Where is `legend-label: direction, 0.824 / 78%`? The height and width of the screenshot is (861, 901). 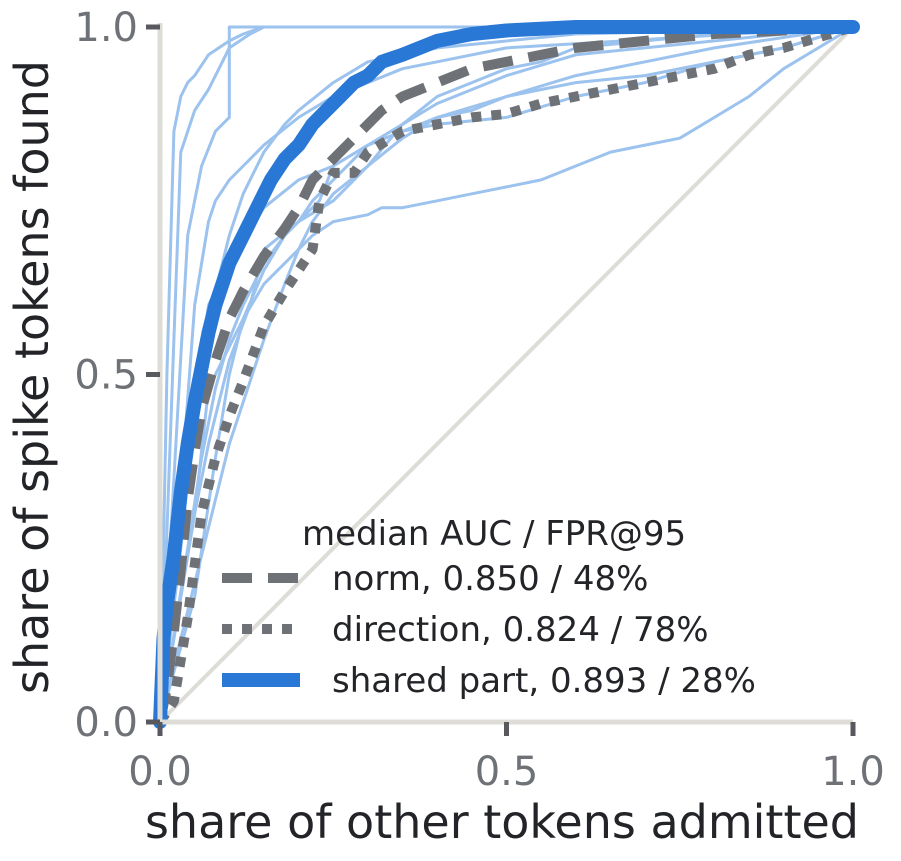
legend-label: direction, 0.824 / 78% is located at coordinates (520, 630).